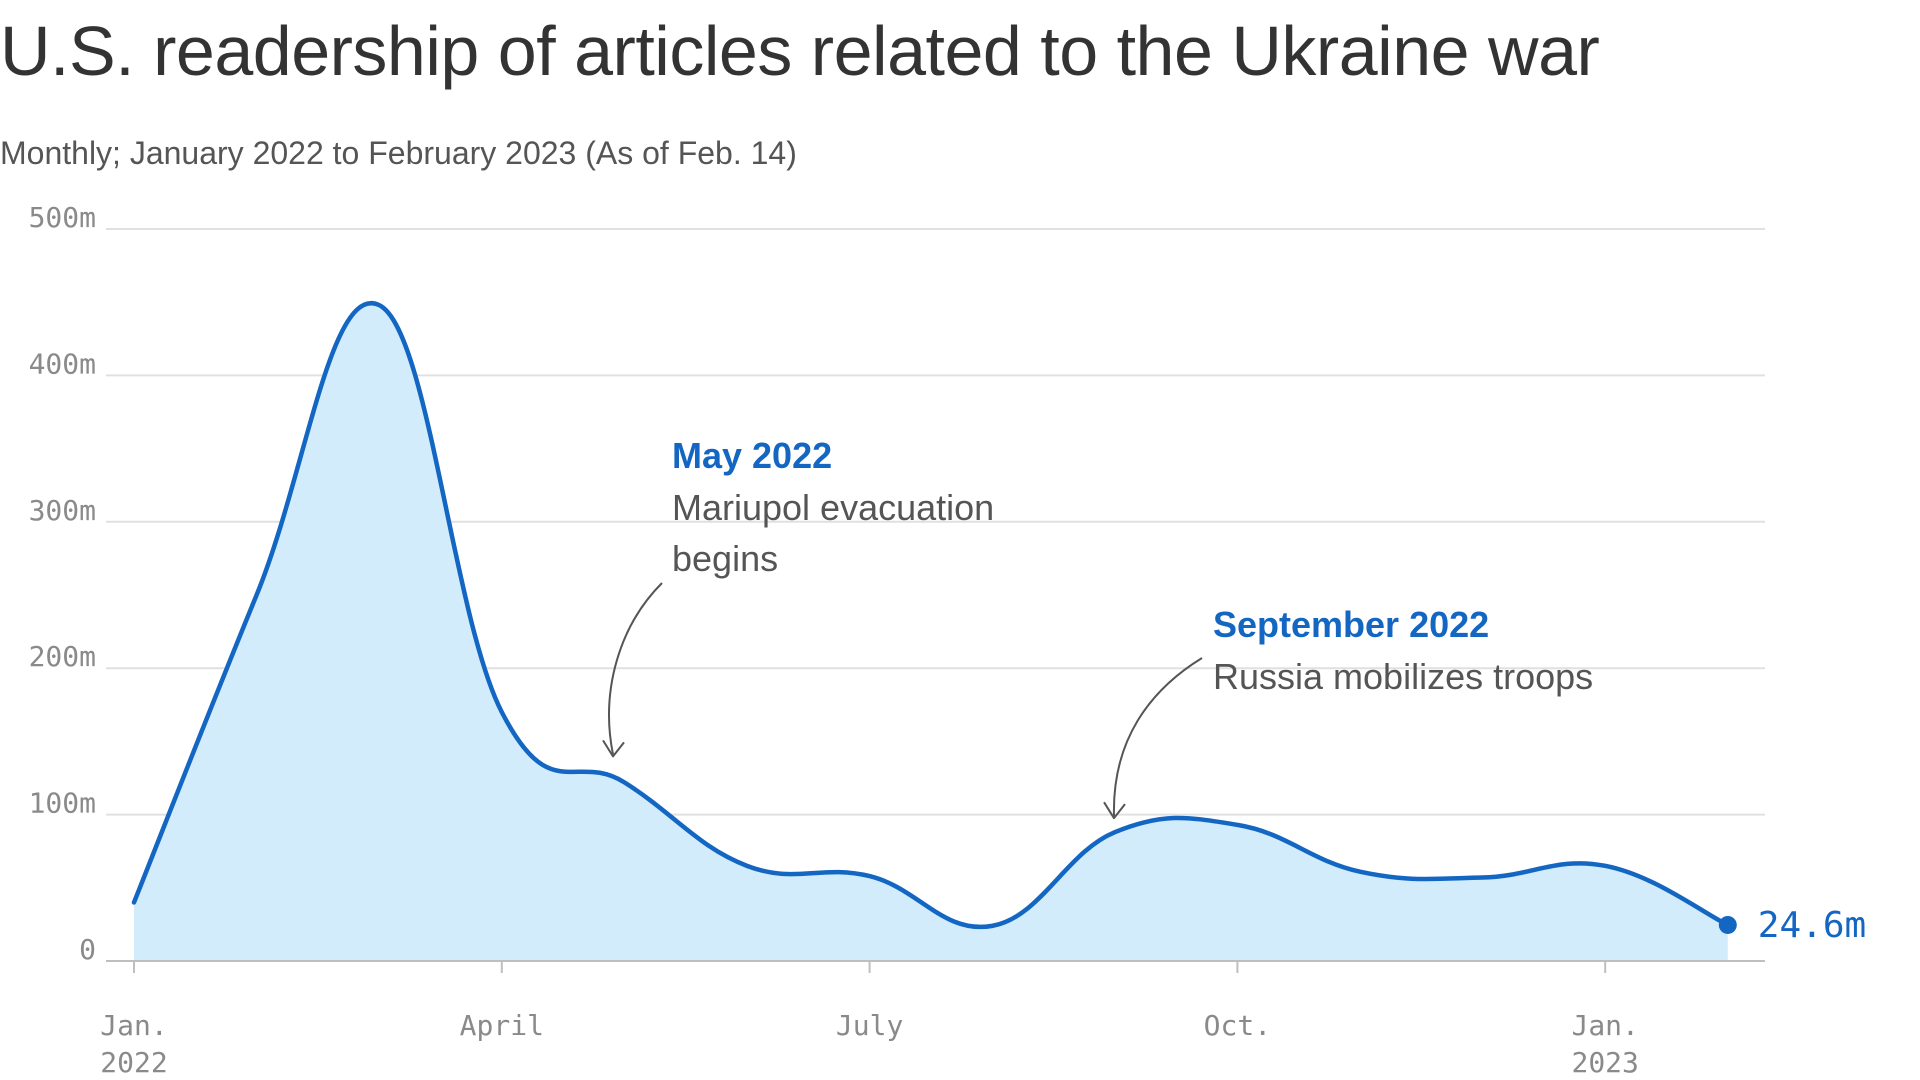  I want to click on y-tick-label: 400m, so click(62, 363).